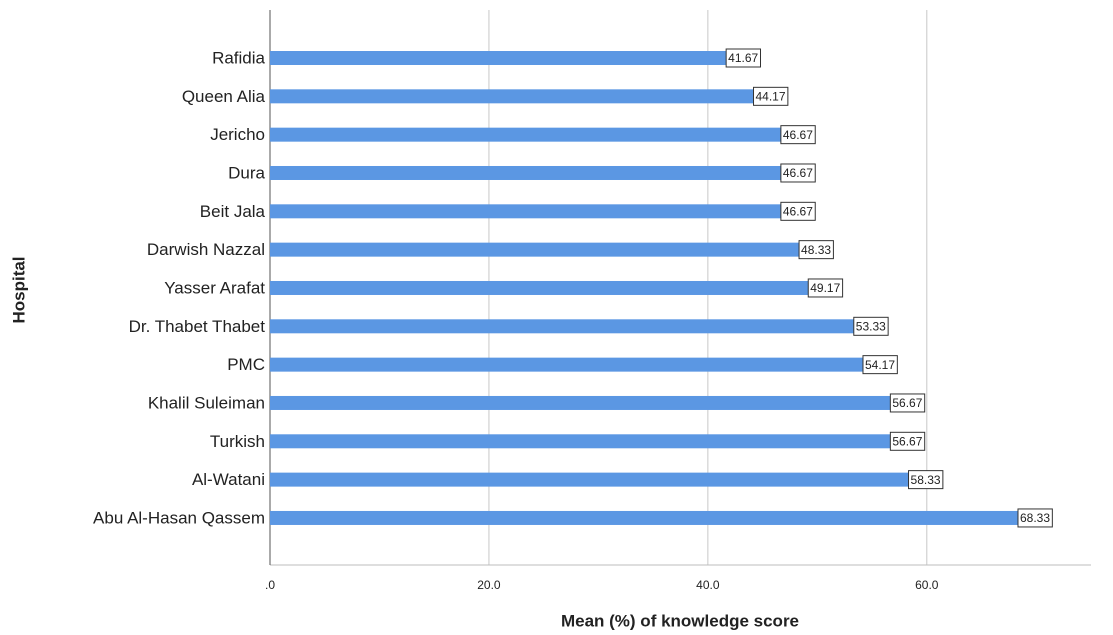 The width and height of the screenshot is (1113, 635). I want to click on value-label: 48.33, so click(816, 250).